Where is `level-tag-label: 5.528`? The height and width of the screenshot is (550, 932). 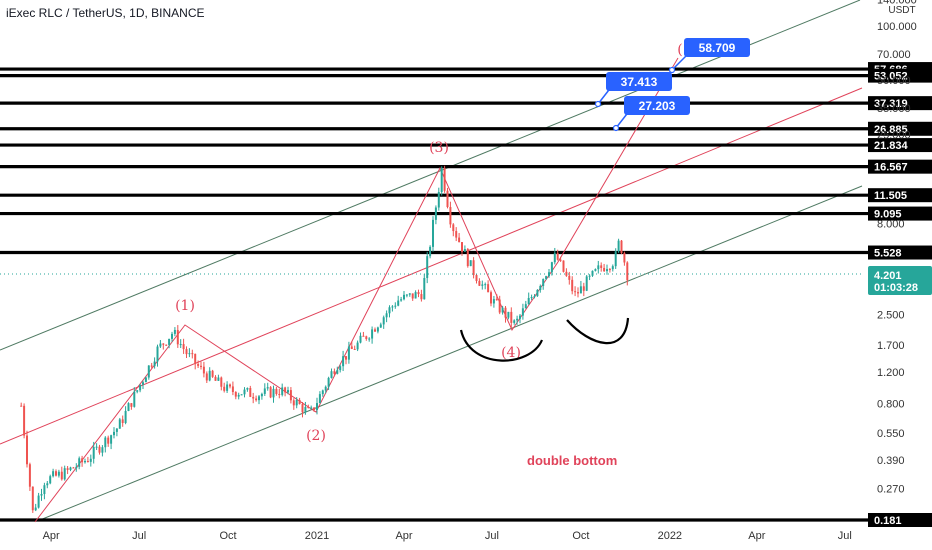
level-tag-label: 5.528 is located at coordinates (888, 254).